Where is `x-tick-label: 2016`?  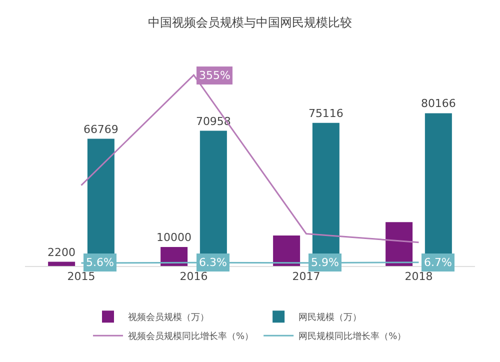
x-tick-label: 2016 is located at coordinates (194, 277).